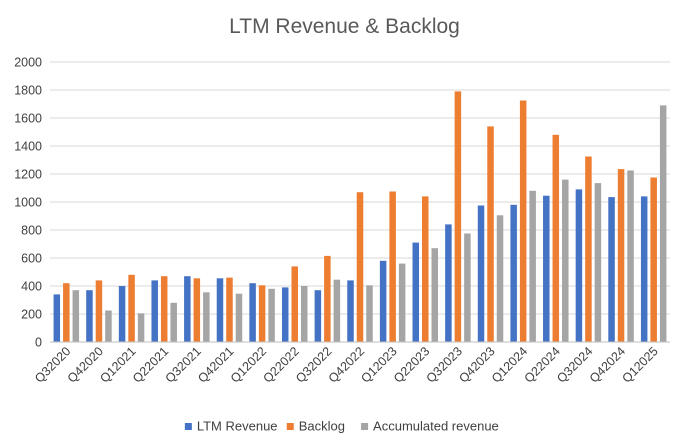 The image size is (689, 448). I want to click on y-tick-label: 1800, so click(28, 91).